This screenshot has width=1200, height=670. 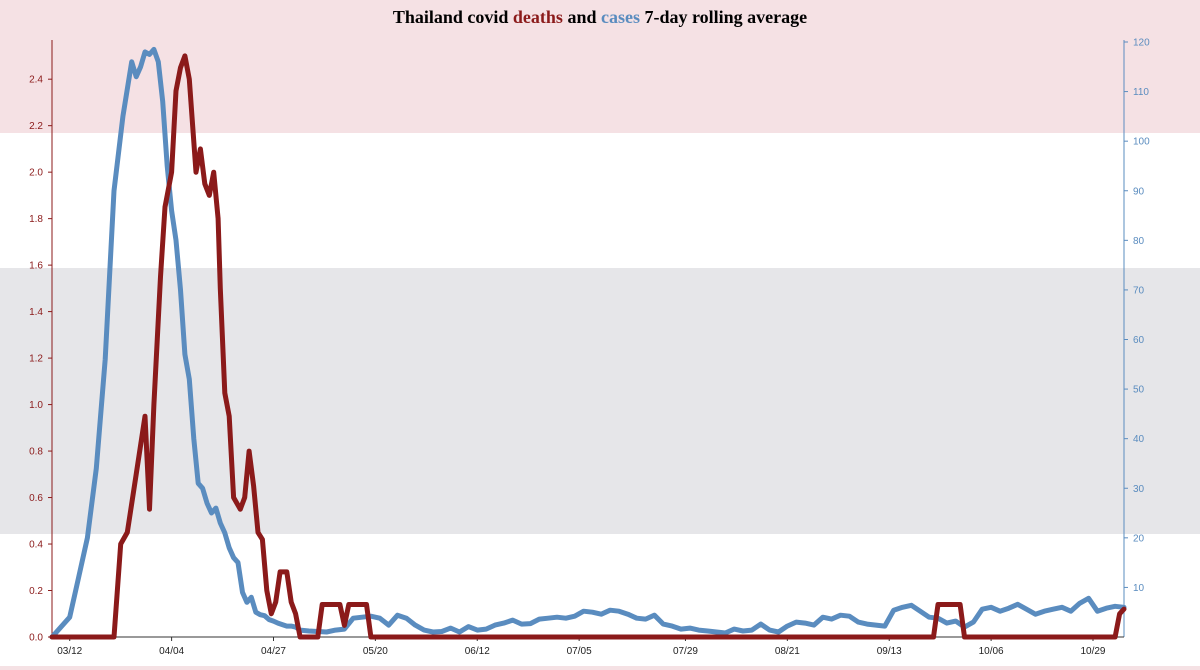 What do you see at coordinates (1139, 290) in the screenshot?
I see `right-axis-tick-label: 70` at bounding box center [1139, 290].